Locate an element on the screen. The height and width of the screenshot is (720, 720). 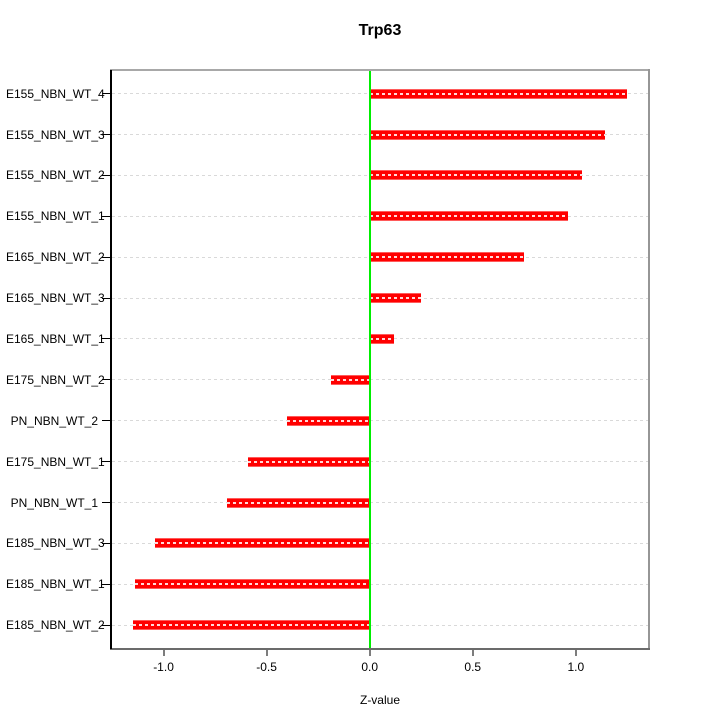
y-axis-label: E185_NBN_WT_1 is located at coordinates (55, 584).